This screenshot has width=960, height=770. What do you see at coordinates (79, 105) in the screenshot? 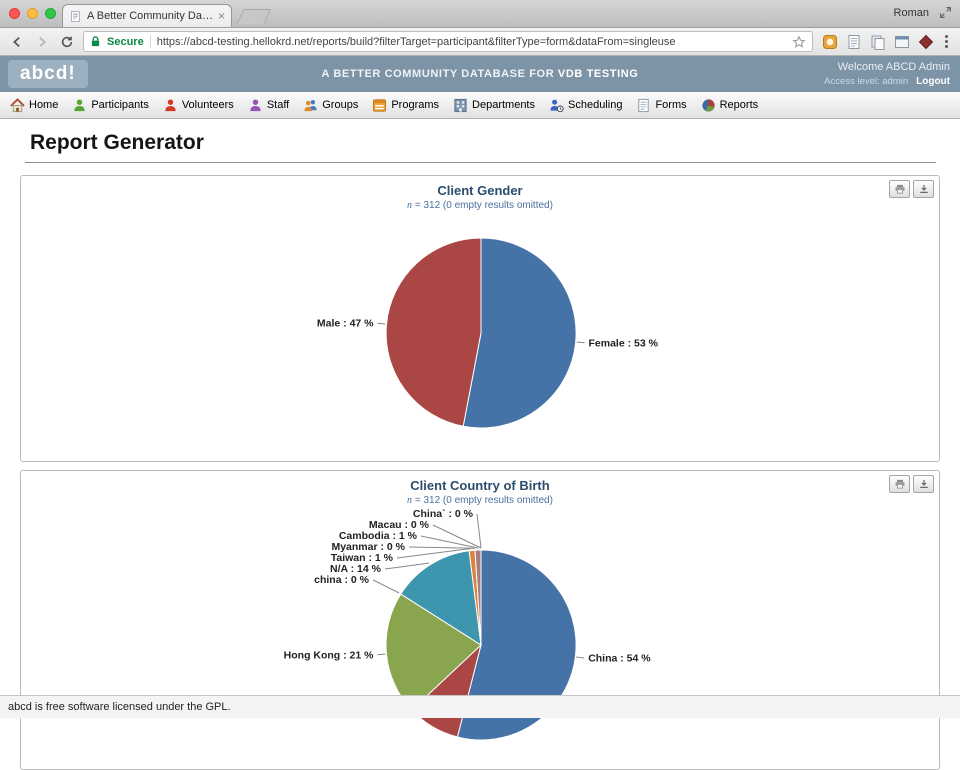
I see `person-green-icon` at bounding box center [79, 105].